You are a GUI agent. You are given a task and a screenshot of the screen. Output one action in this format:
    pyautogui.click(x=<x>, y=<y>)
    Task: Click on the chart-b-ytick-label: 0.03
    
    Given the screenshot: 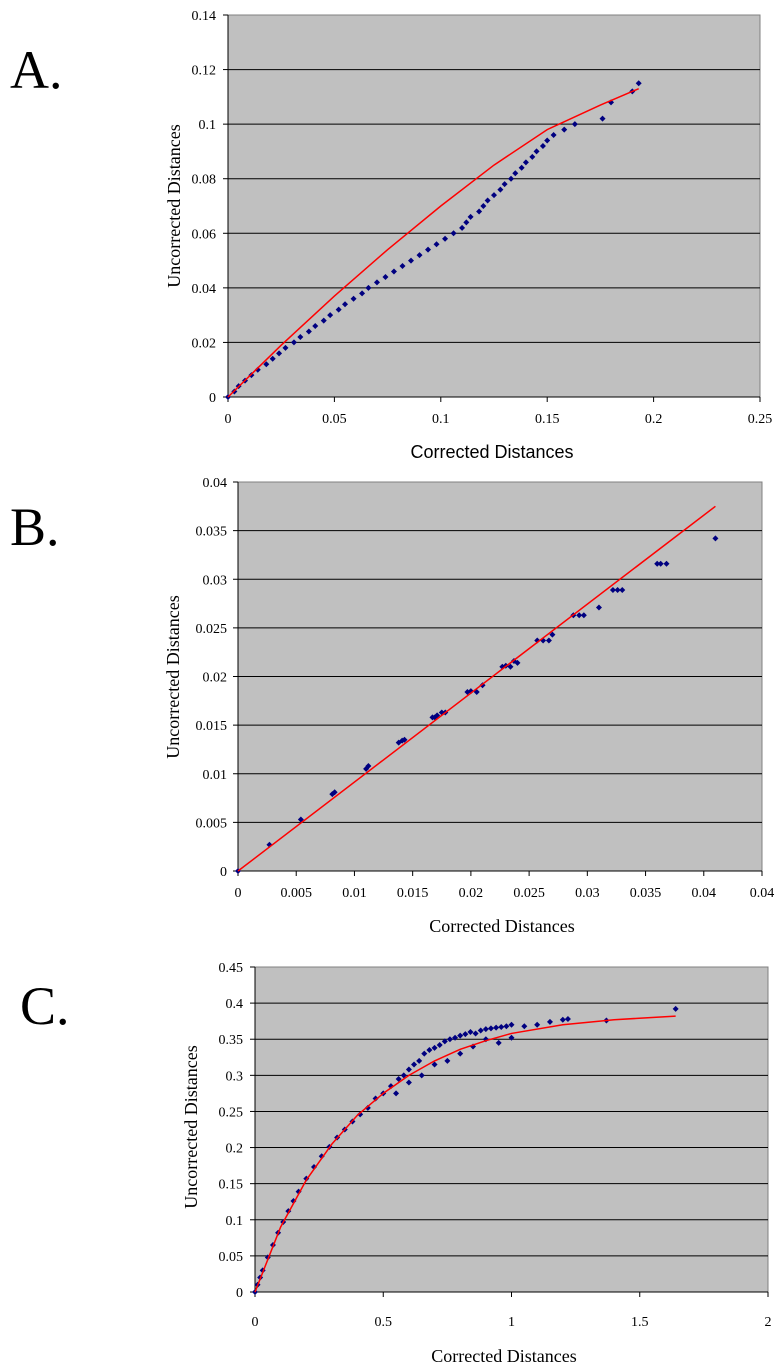 What is the action you would take?
    pyautogui.click(x=215, y=580)
    